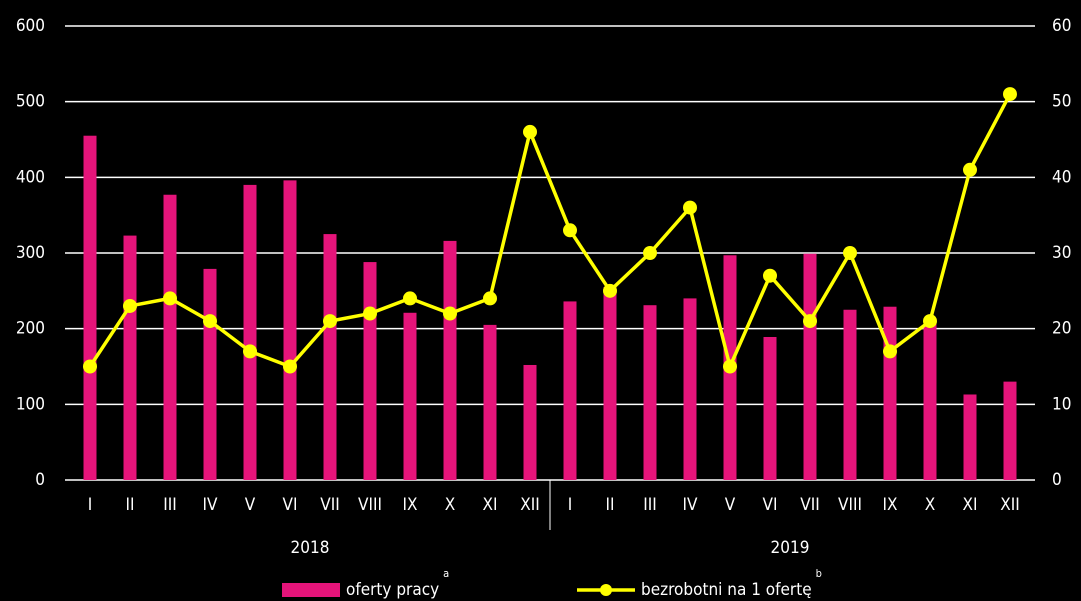 The image size is (1081, 601). I want to click on y-tick-label: 200, so click(30, 329).